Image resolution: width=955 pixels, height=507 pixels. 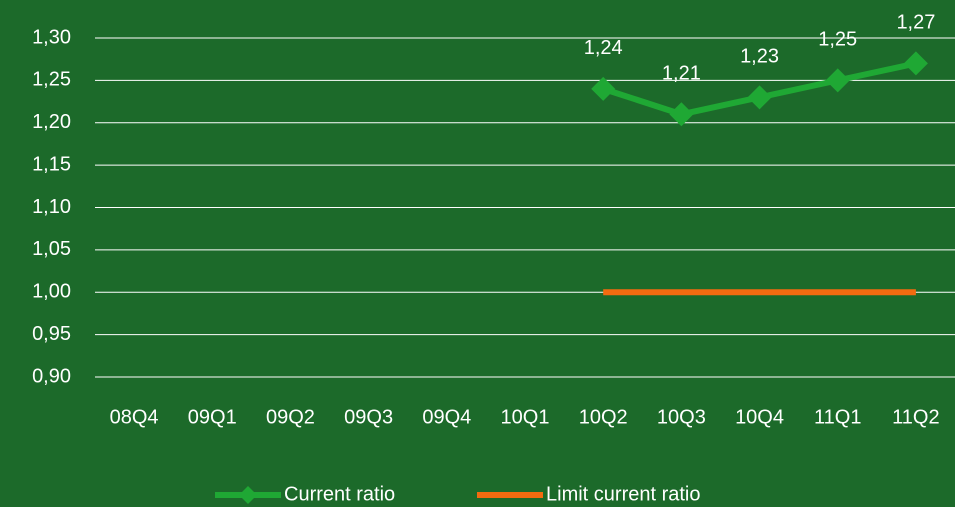 I want to click on y-tick-label: 1,15, so click(x=51, y=164).